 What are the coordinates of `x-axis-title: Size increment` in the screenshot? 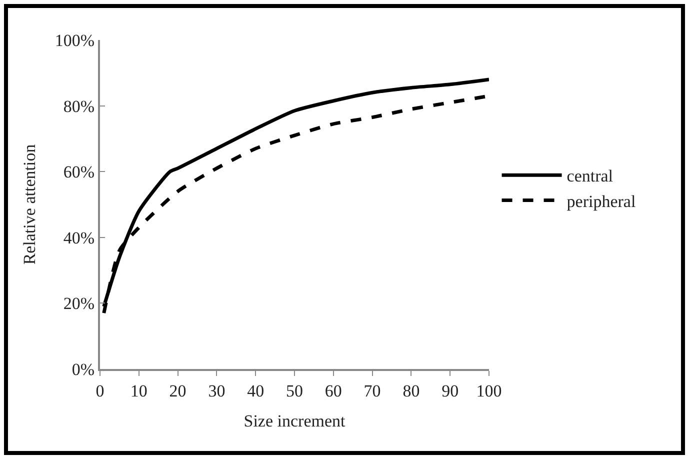 It's located at (295, 420).